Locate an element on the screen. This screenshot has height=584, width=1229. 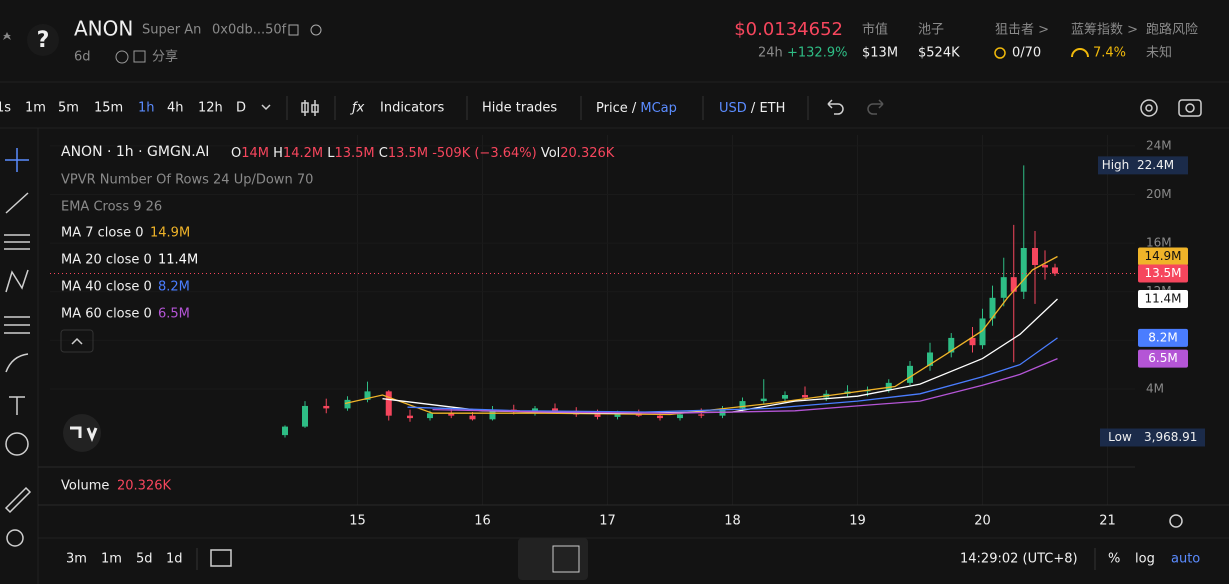
price-badge-label: 6.5M is located at coordinates (1162, 358).